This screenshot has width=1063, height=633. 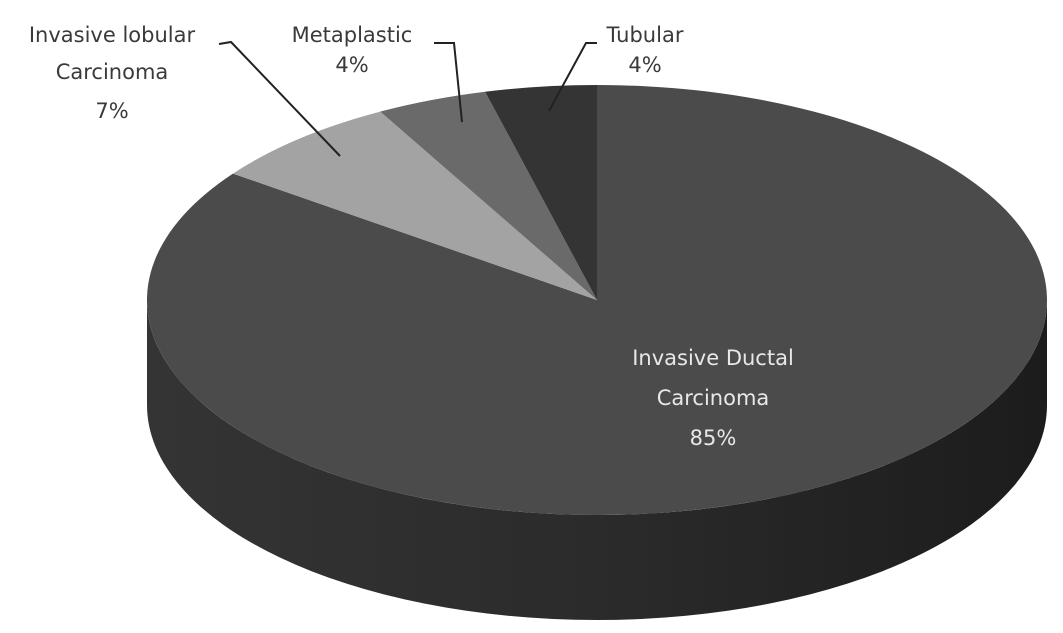 What do you see at coordinates (407, 98) in the screenshot?
I see `leader-lines` at bounding box center [407, 98].